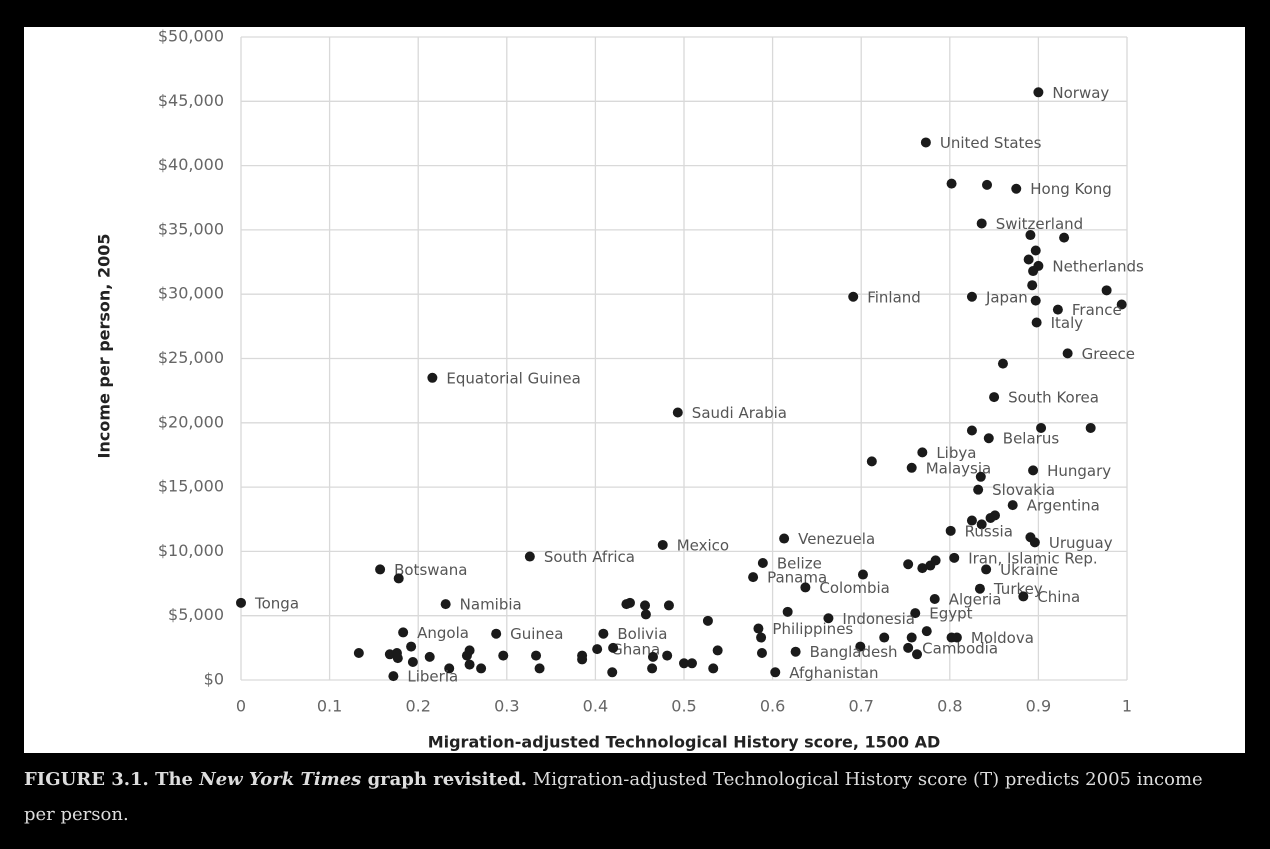 This screenshot has height=849, width=1270. I want to click on point-label: Afghanistan, so click(833, 673).